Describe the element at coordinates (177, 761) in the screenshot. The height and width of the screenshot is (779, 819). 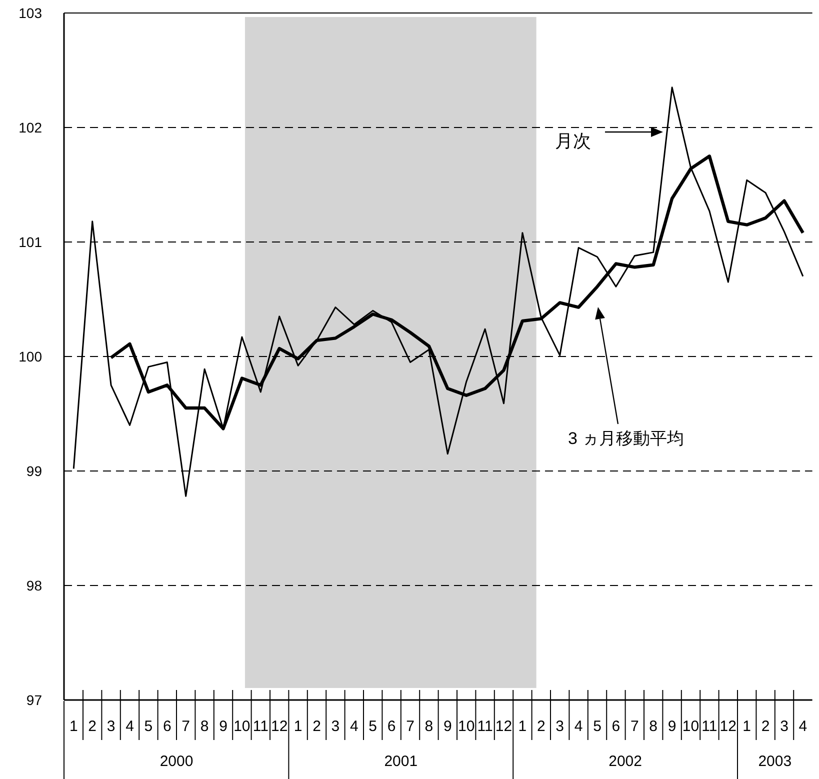
I see `x2-tick-label: 2000` at that location.